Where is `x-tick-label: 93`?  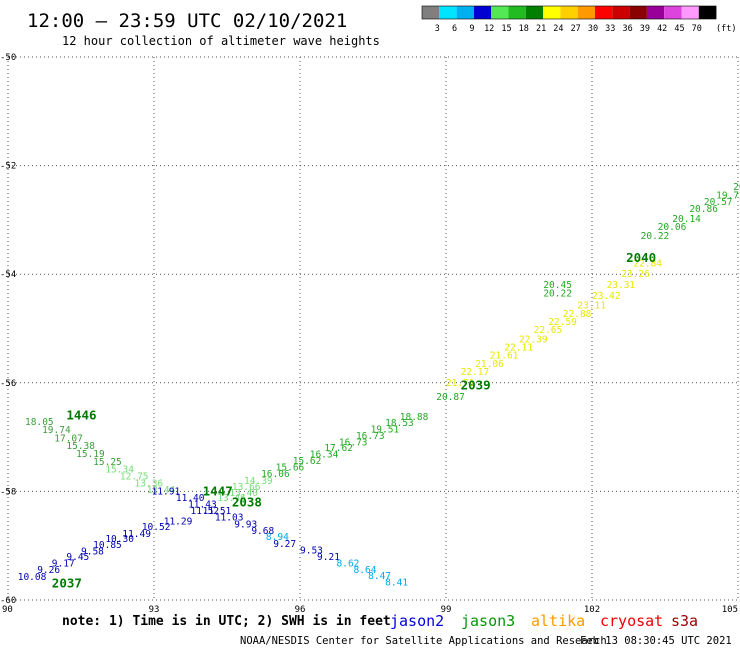 x-tick-label: 93 is located at coordinates (154, 610).